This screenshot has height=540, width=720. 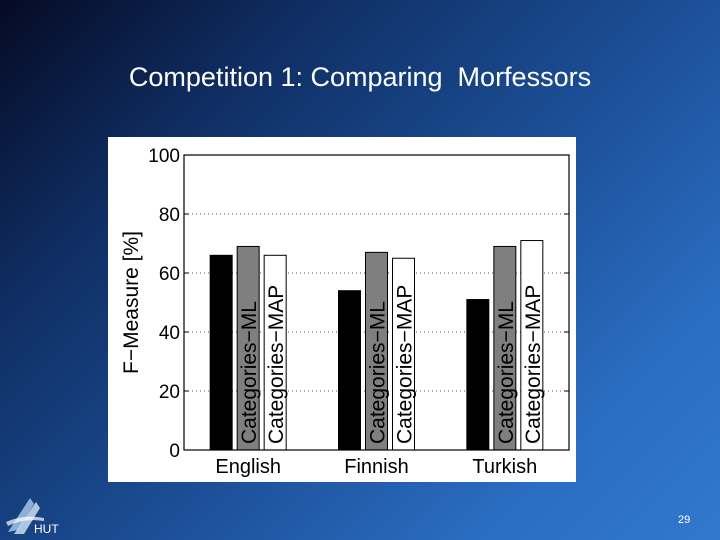 What do you see at coordinates (169, 274) in the screenshot?
I see `y-tick-label: 60` at bounding box center [169, 274].